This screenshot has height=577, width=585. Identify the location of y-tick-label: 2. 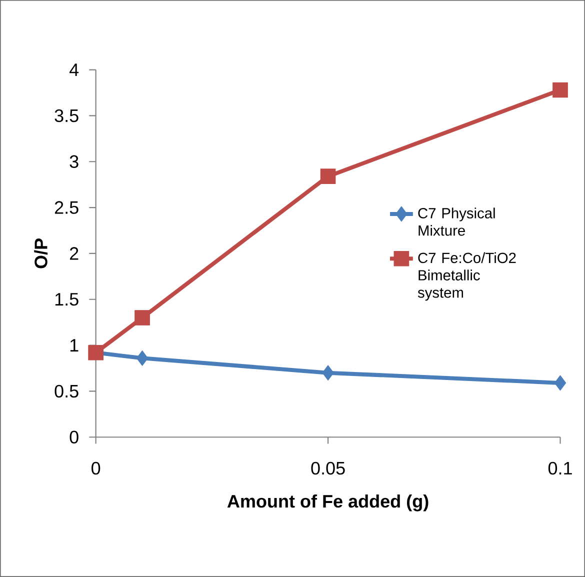
(74, 253).